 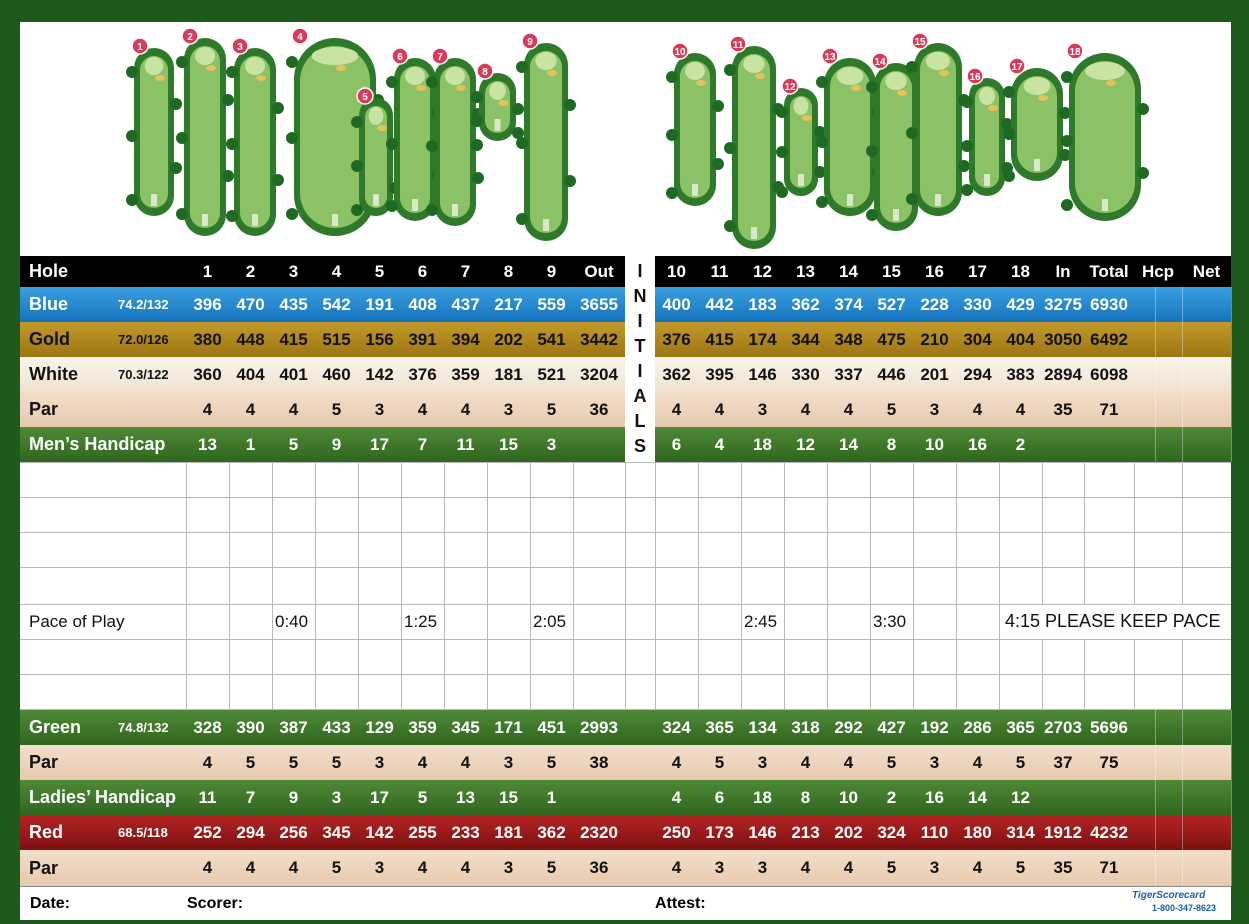 I want to click on hole-map-3: 3, so click(x=255, y=136).